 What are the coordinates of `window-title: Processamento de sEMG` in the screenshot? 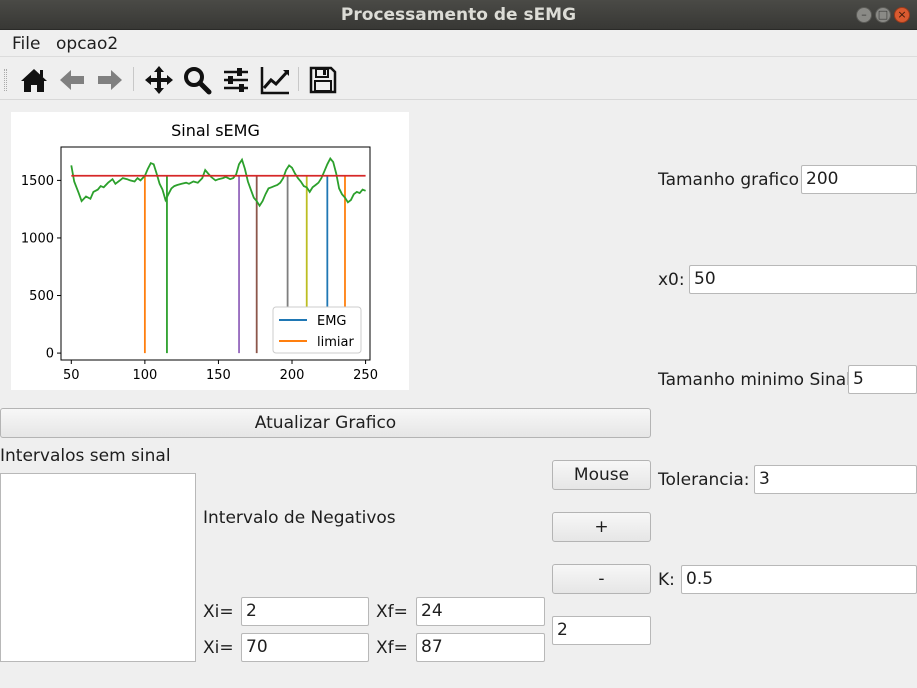 It's located at (458, 15).